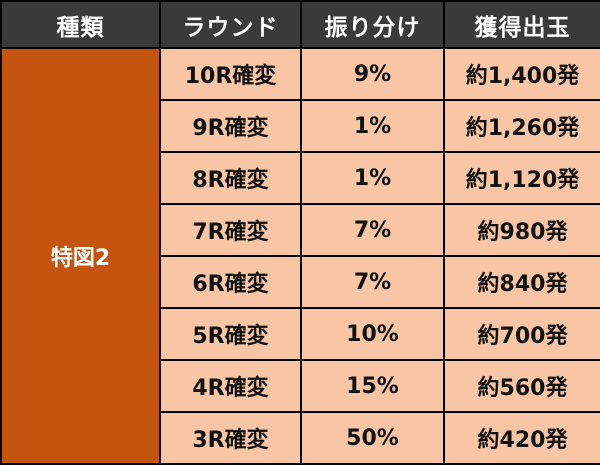 The width and height of the screenshot is (600, 465). Describe the element at coordinates (230, 126) in the screenshot. I see `round-cell: 9R確変` at that location.